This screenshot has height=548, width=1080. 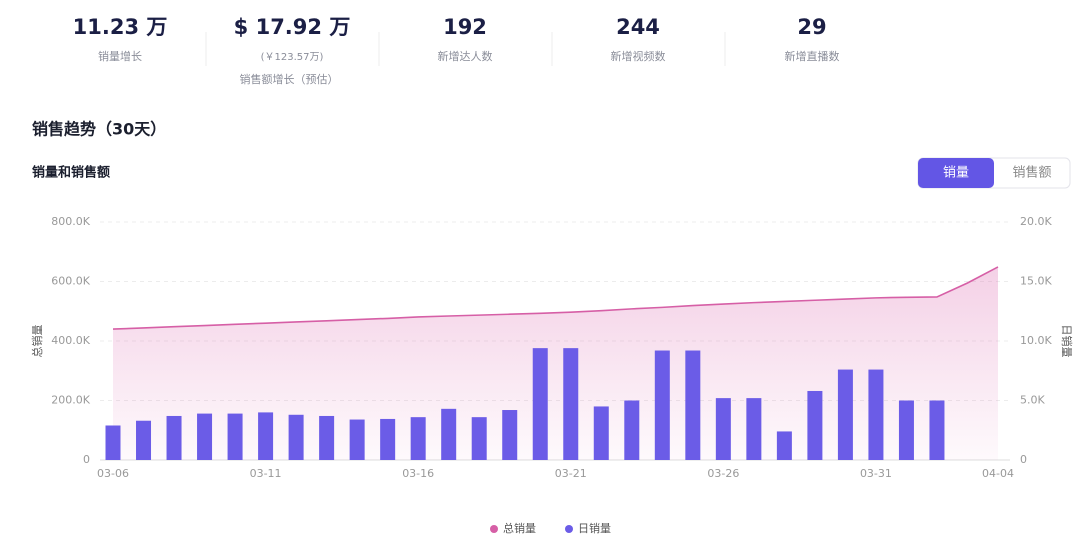 What do you see at coordinates (1036, 281) in the screenshot?
I see `y2-tick-label: 15.0K` at bounding box center [1036, 281].